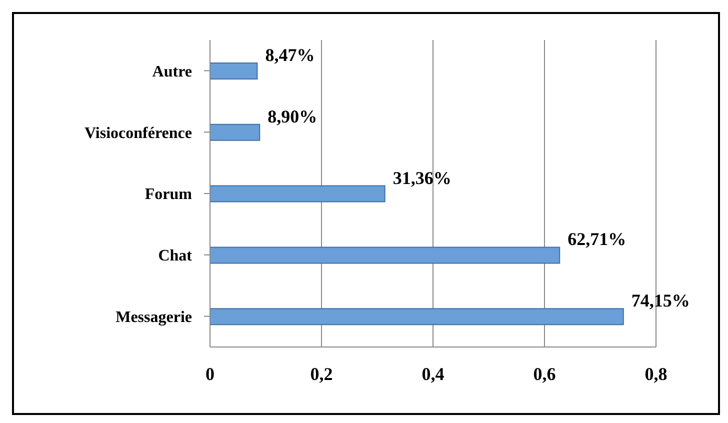 Image resolution: width=728 pixels, height=423 pixels. I want to click on data-label: 31,36%, so click(422, 178).